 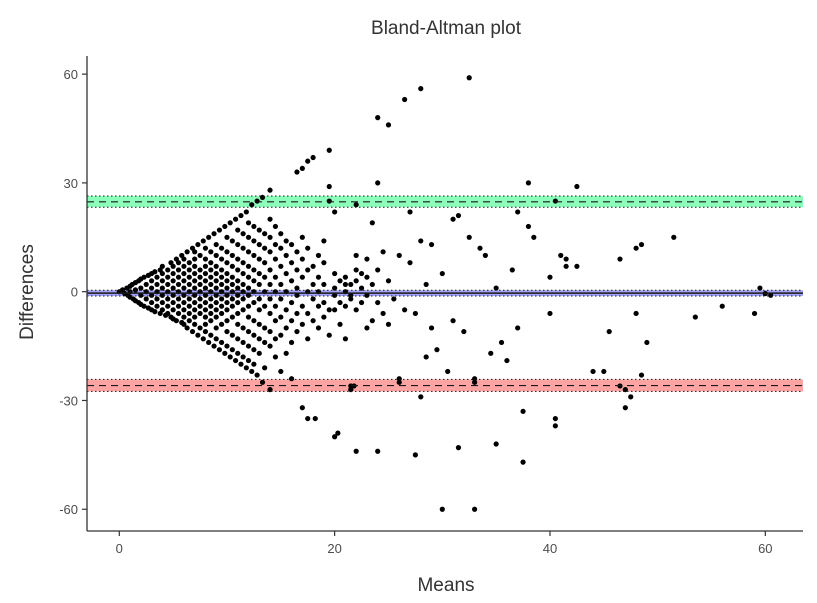 I want to click on y-axis-title: Differences, so click(x=27, y=292).